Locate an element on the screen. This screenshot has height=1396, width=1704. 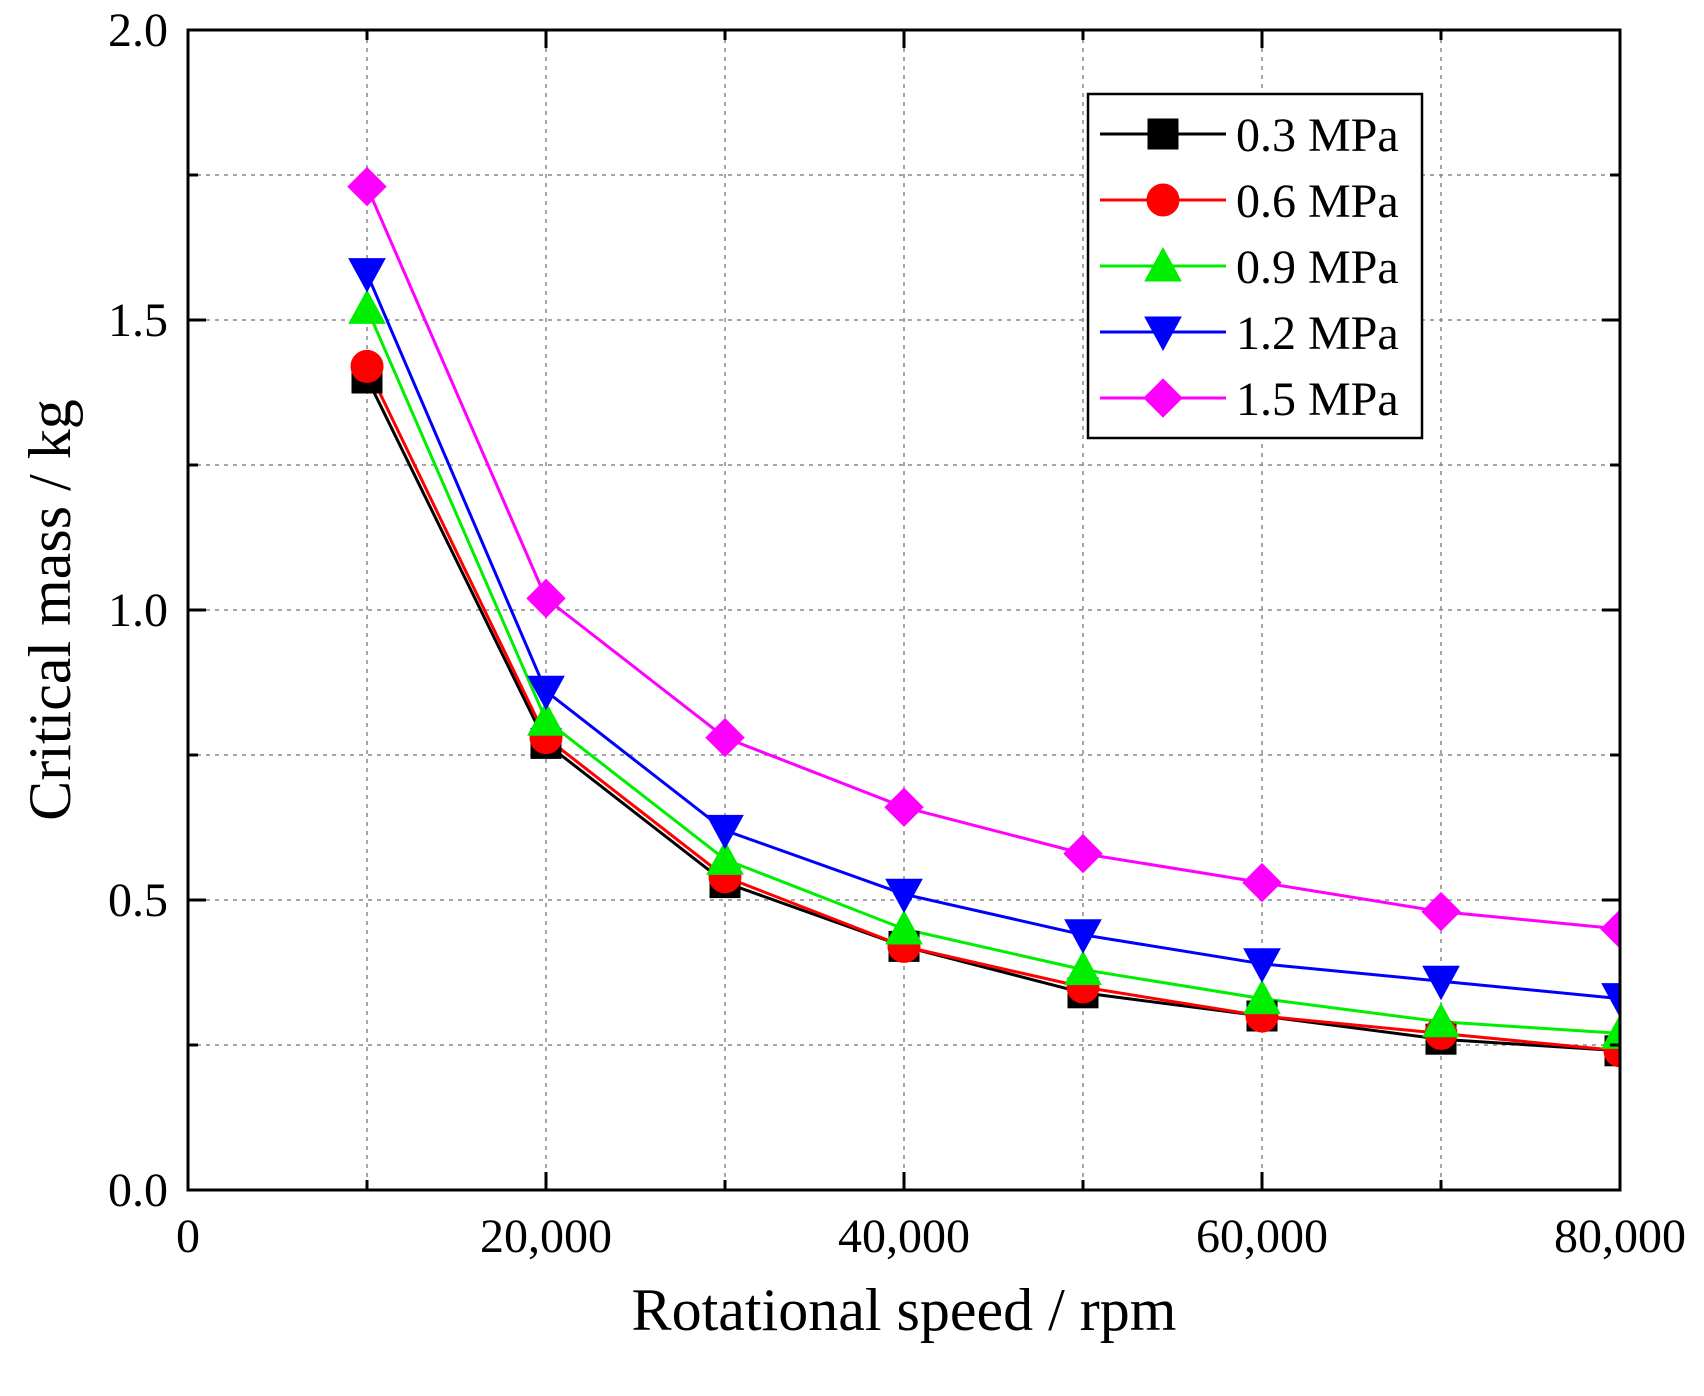
legend: 0.3 MPa 0.6 MPa 0.9 MPa 1.2 MPa 1.5 MPa is located at coordinates (1255, 266).